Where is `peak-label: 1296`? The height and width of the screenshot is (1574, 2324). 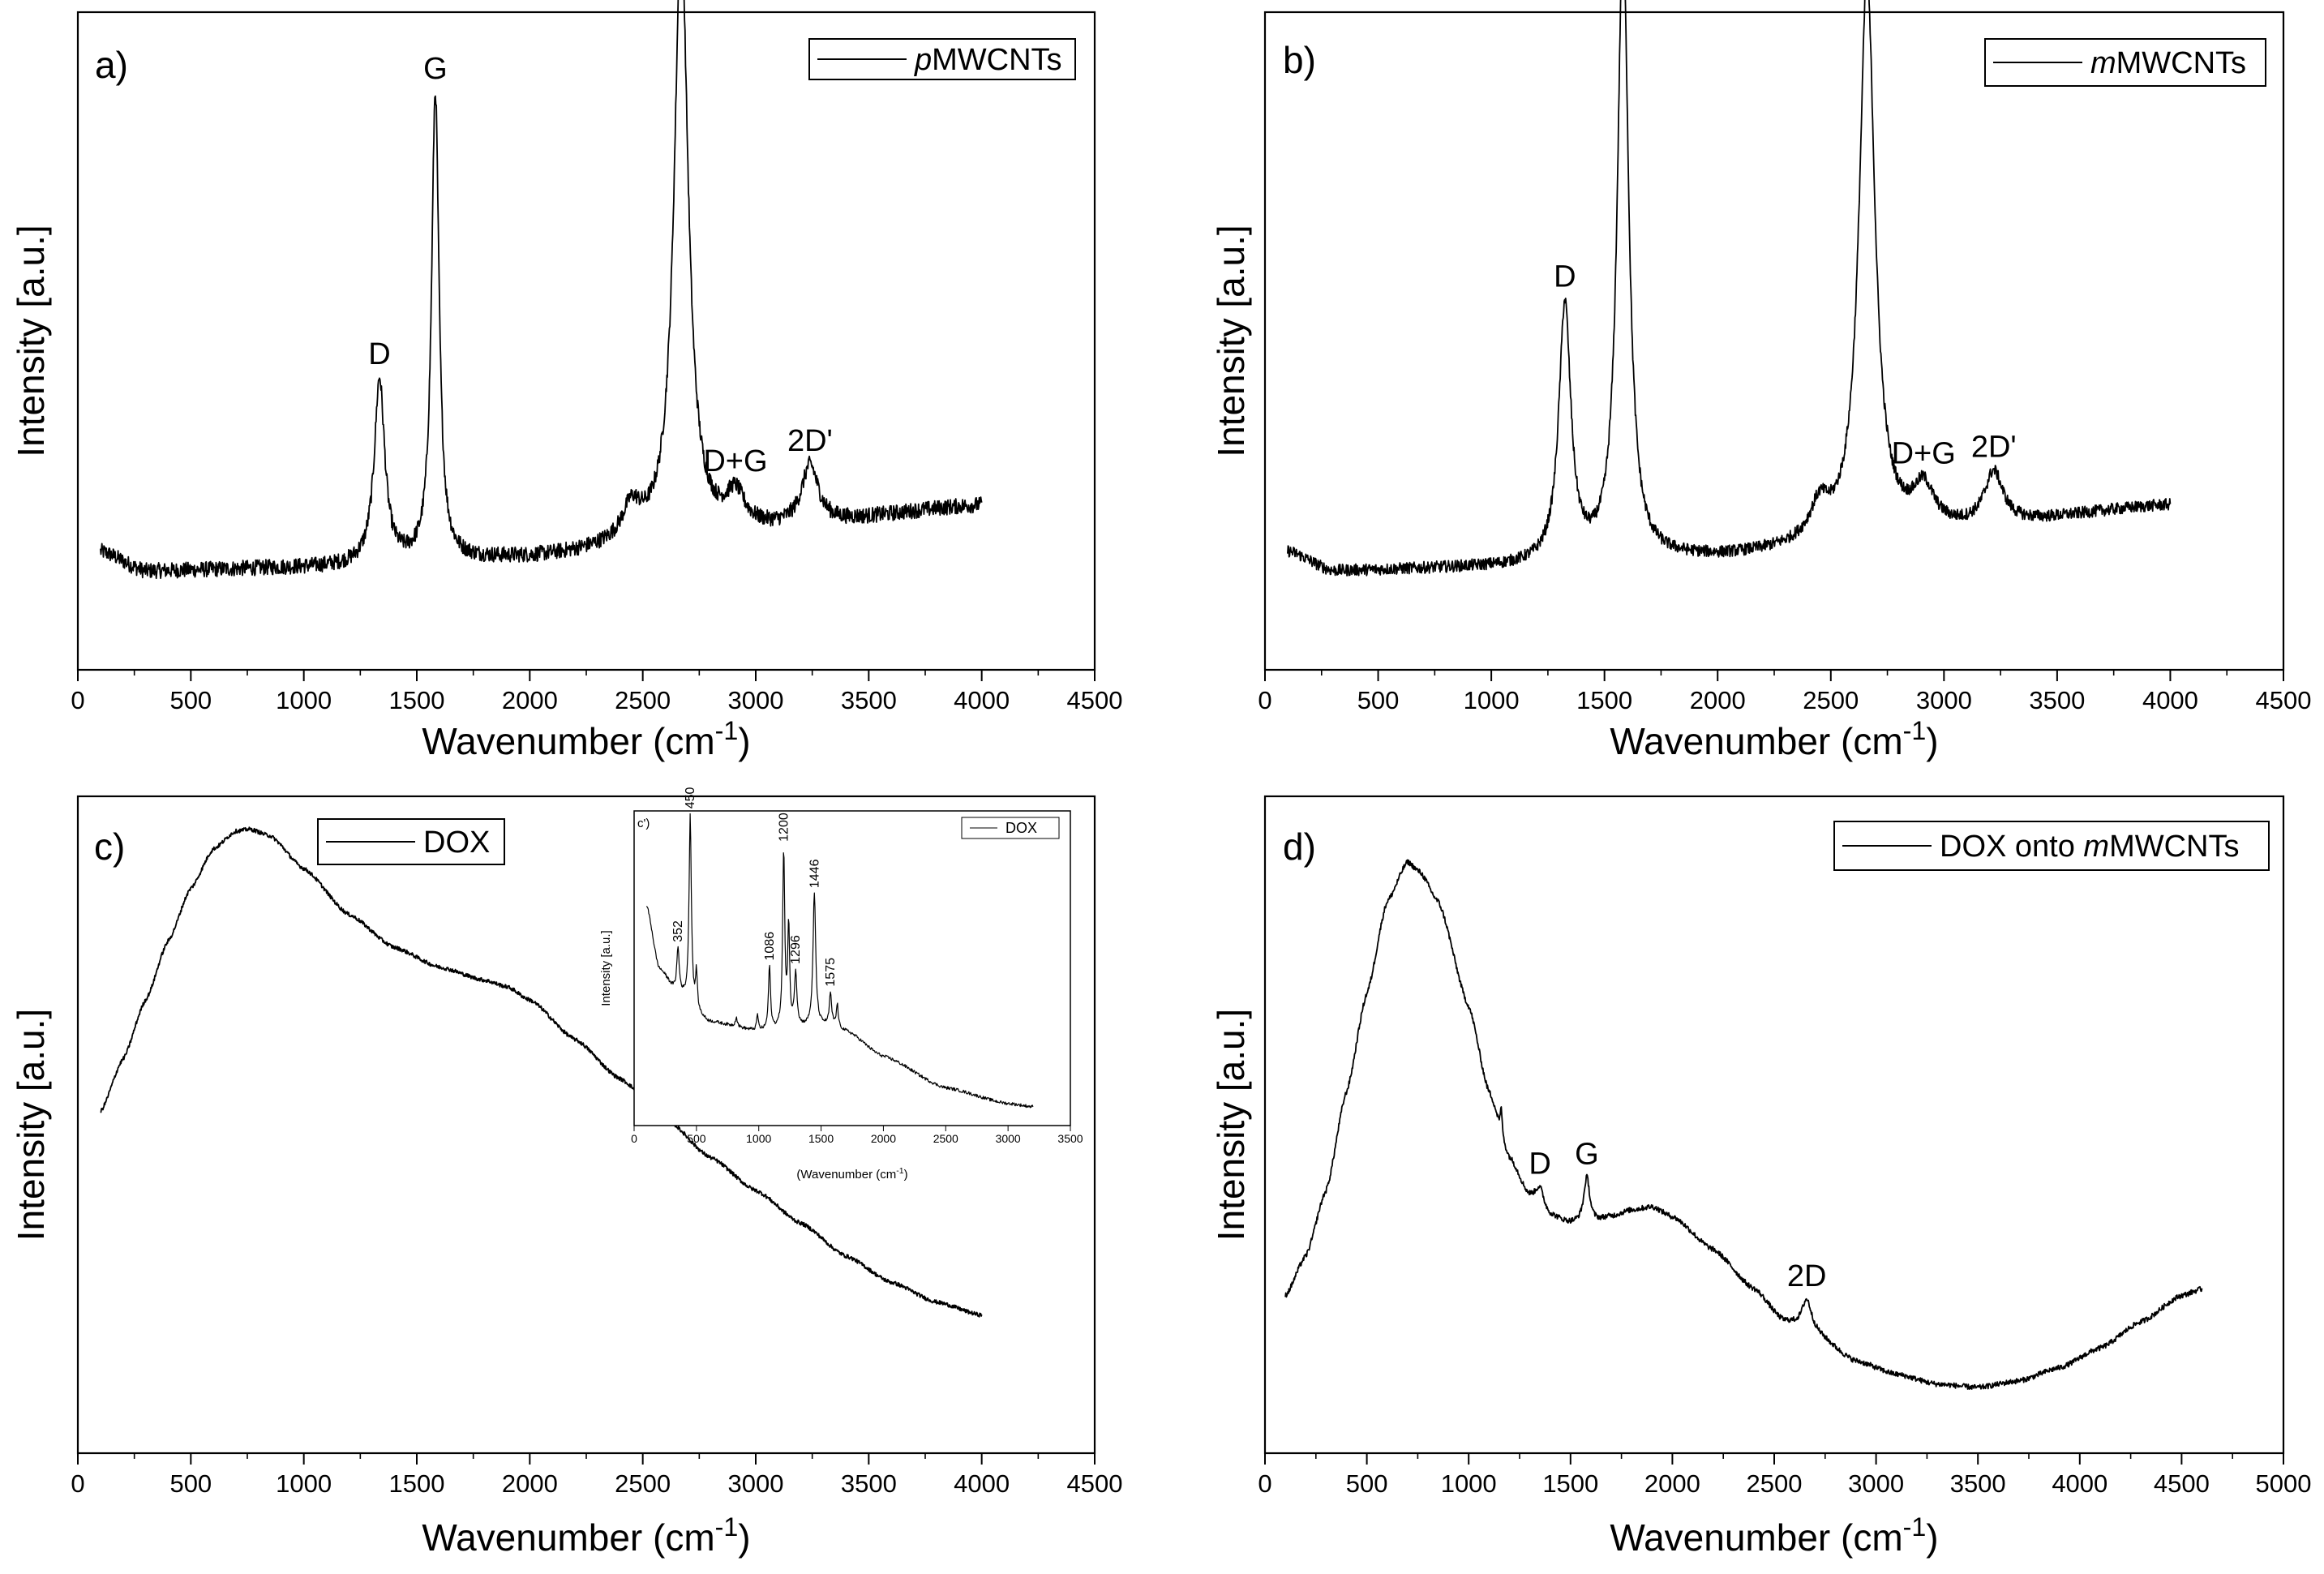 peak-label: 1296 is located at coordinates (796, 950).